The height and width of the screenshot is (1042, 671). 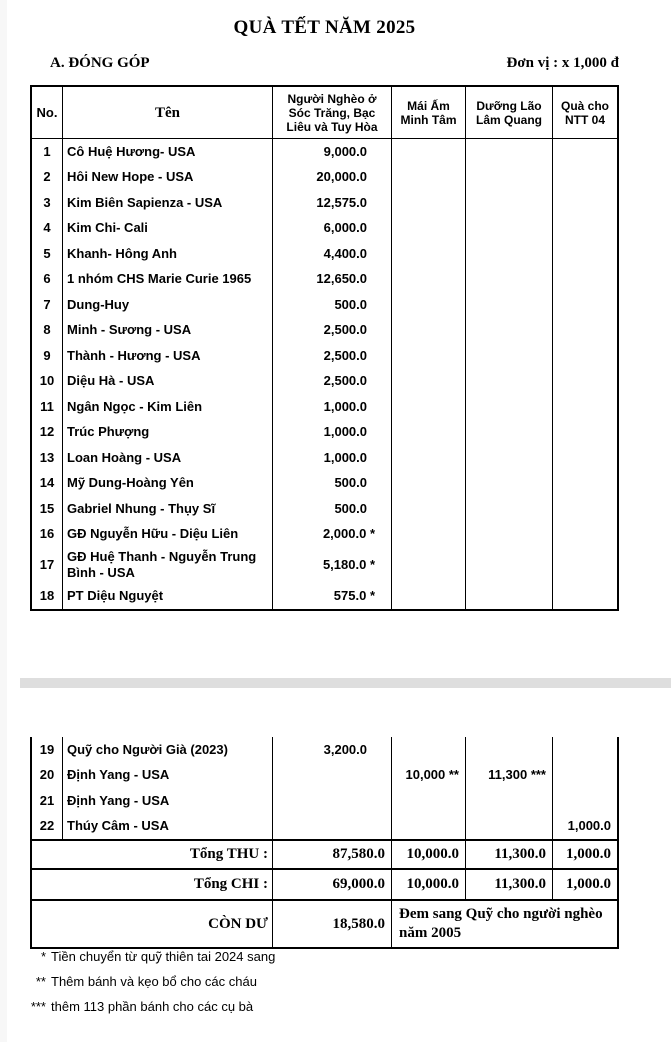 What do you see at coordinates (168, 407) in the screenshot?
I see `donor-name: Ngân Ngọc - Kim Liên` at bounding box center [168, 407].